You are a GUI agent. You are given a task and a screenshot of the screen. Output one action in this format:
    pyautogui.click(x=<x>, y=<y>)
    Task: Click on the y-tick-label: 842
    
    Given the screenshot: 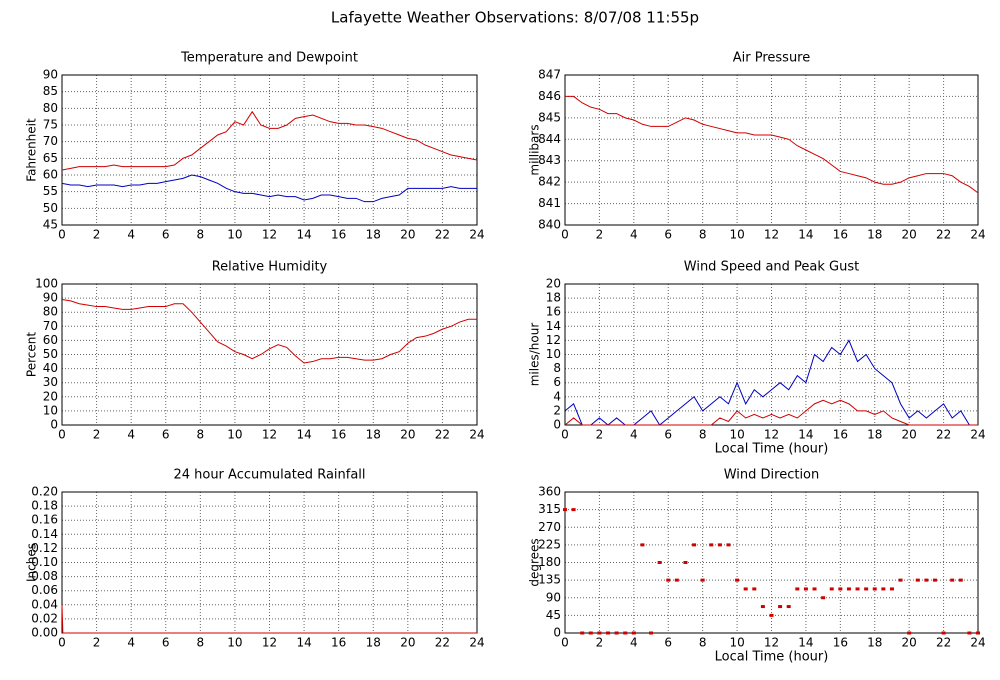 What is the action you would take?
    pyautogui.click(x=549, y=182)
    